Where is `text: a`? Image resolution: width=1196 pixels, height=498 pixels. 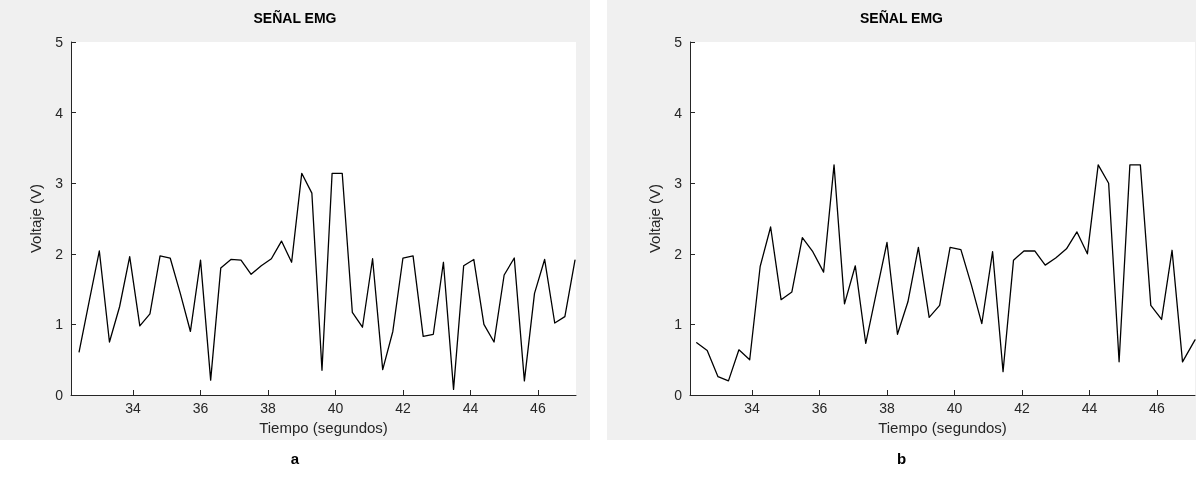
text: a is located at coordinates (295, 458).